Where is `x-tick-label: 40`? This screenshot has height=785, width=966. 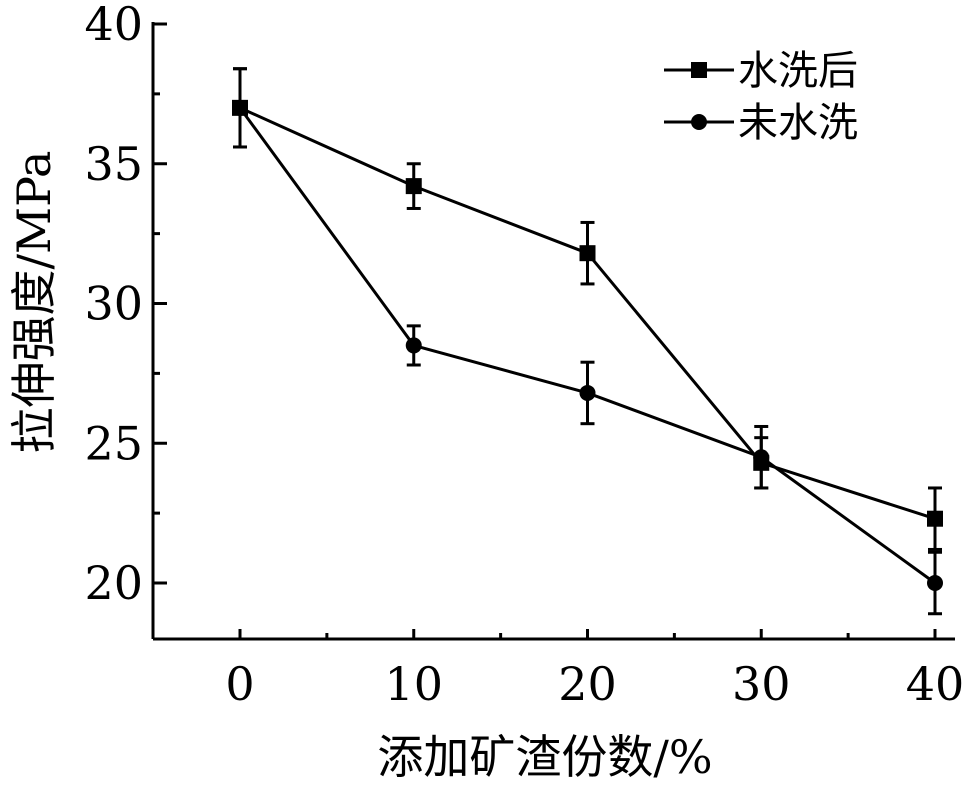 x-tick-label: 40 is located at coordinates (935, 684).